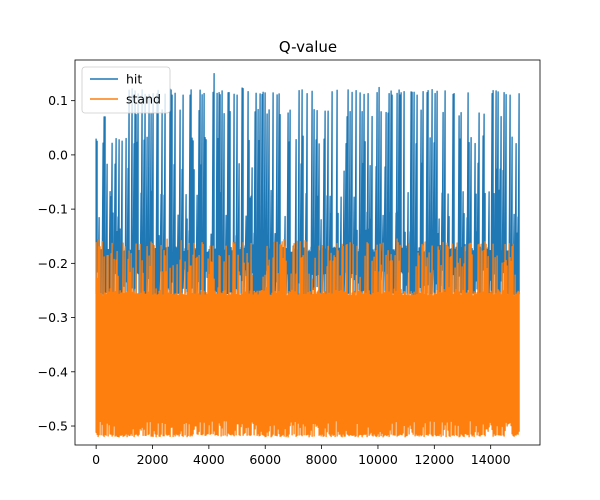  What do you see at coordinates (53, 371) in the screenshot?
I see `y-tick-label: −0.4` at bounding box center [53, 371].